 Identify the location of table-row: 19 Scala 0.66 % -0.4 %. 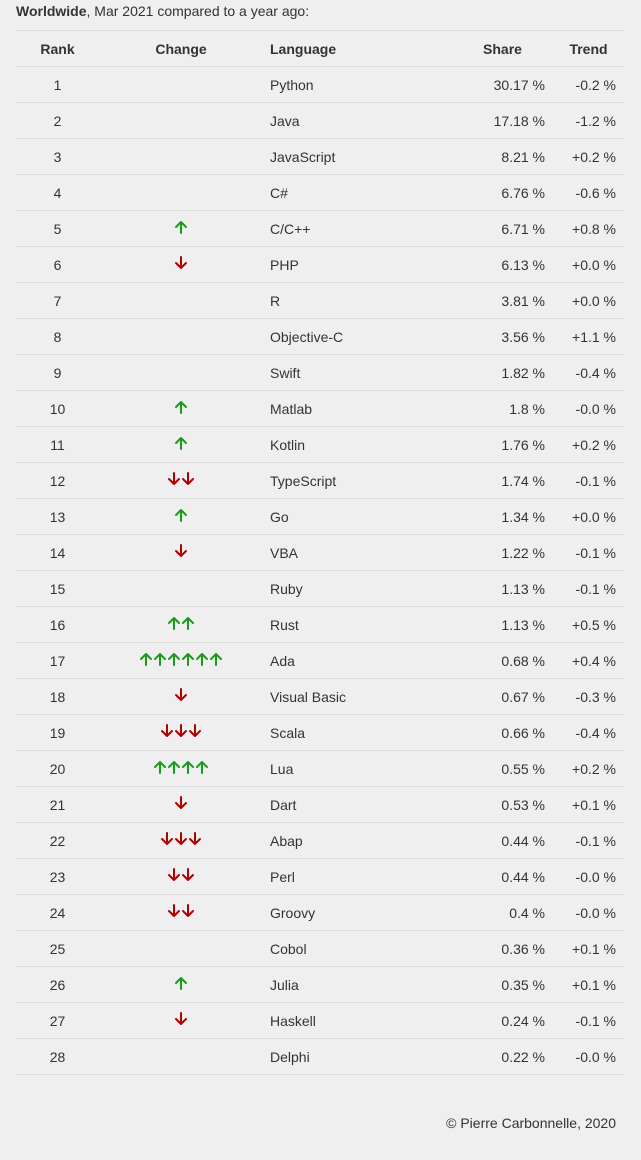
(320, 732).